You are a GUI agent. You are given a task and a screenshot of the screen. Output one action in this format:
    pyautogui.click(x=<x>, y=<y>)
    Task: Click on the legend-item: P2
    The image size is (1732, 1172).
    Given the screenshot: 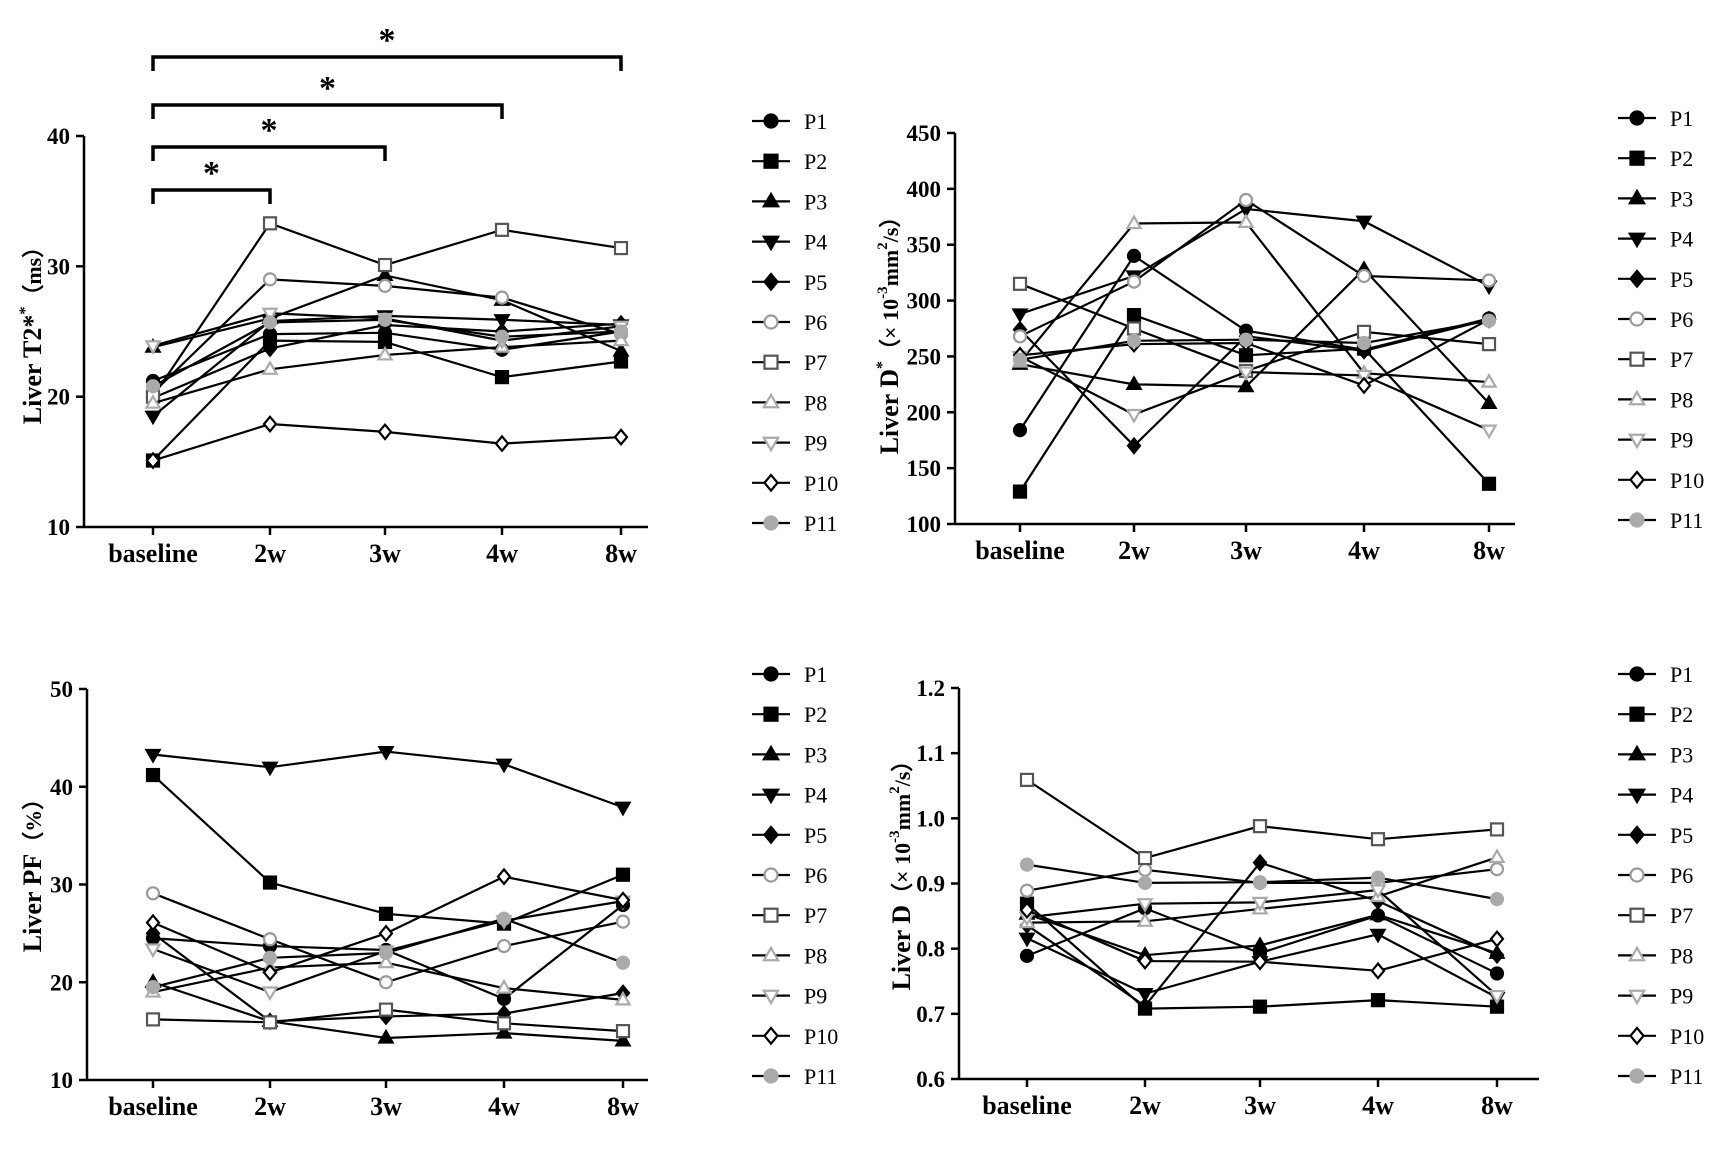 What is the action you would take?
    pyautogui.click(x=789, y=161)
    